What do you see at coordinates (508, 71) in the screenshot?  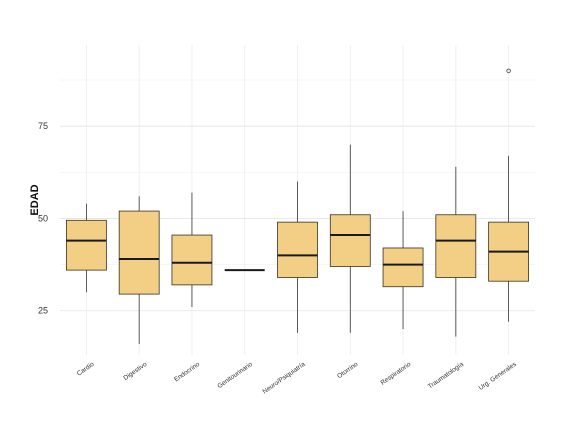 I see `outlier-point` at bounding box center [508, 71].